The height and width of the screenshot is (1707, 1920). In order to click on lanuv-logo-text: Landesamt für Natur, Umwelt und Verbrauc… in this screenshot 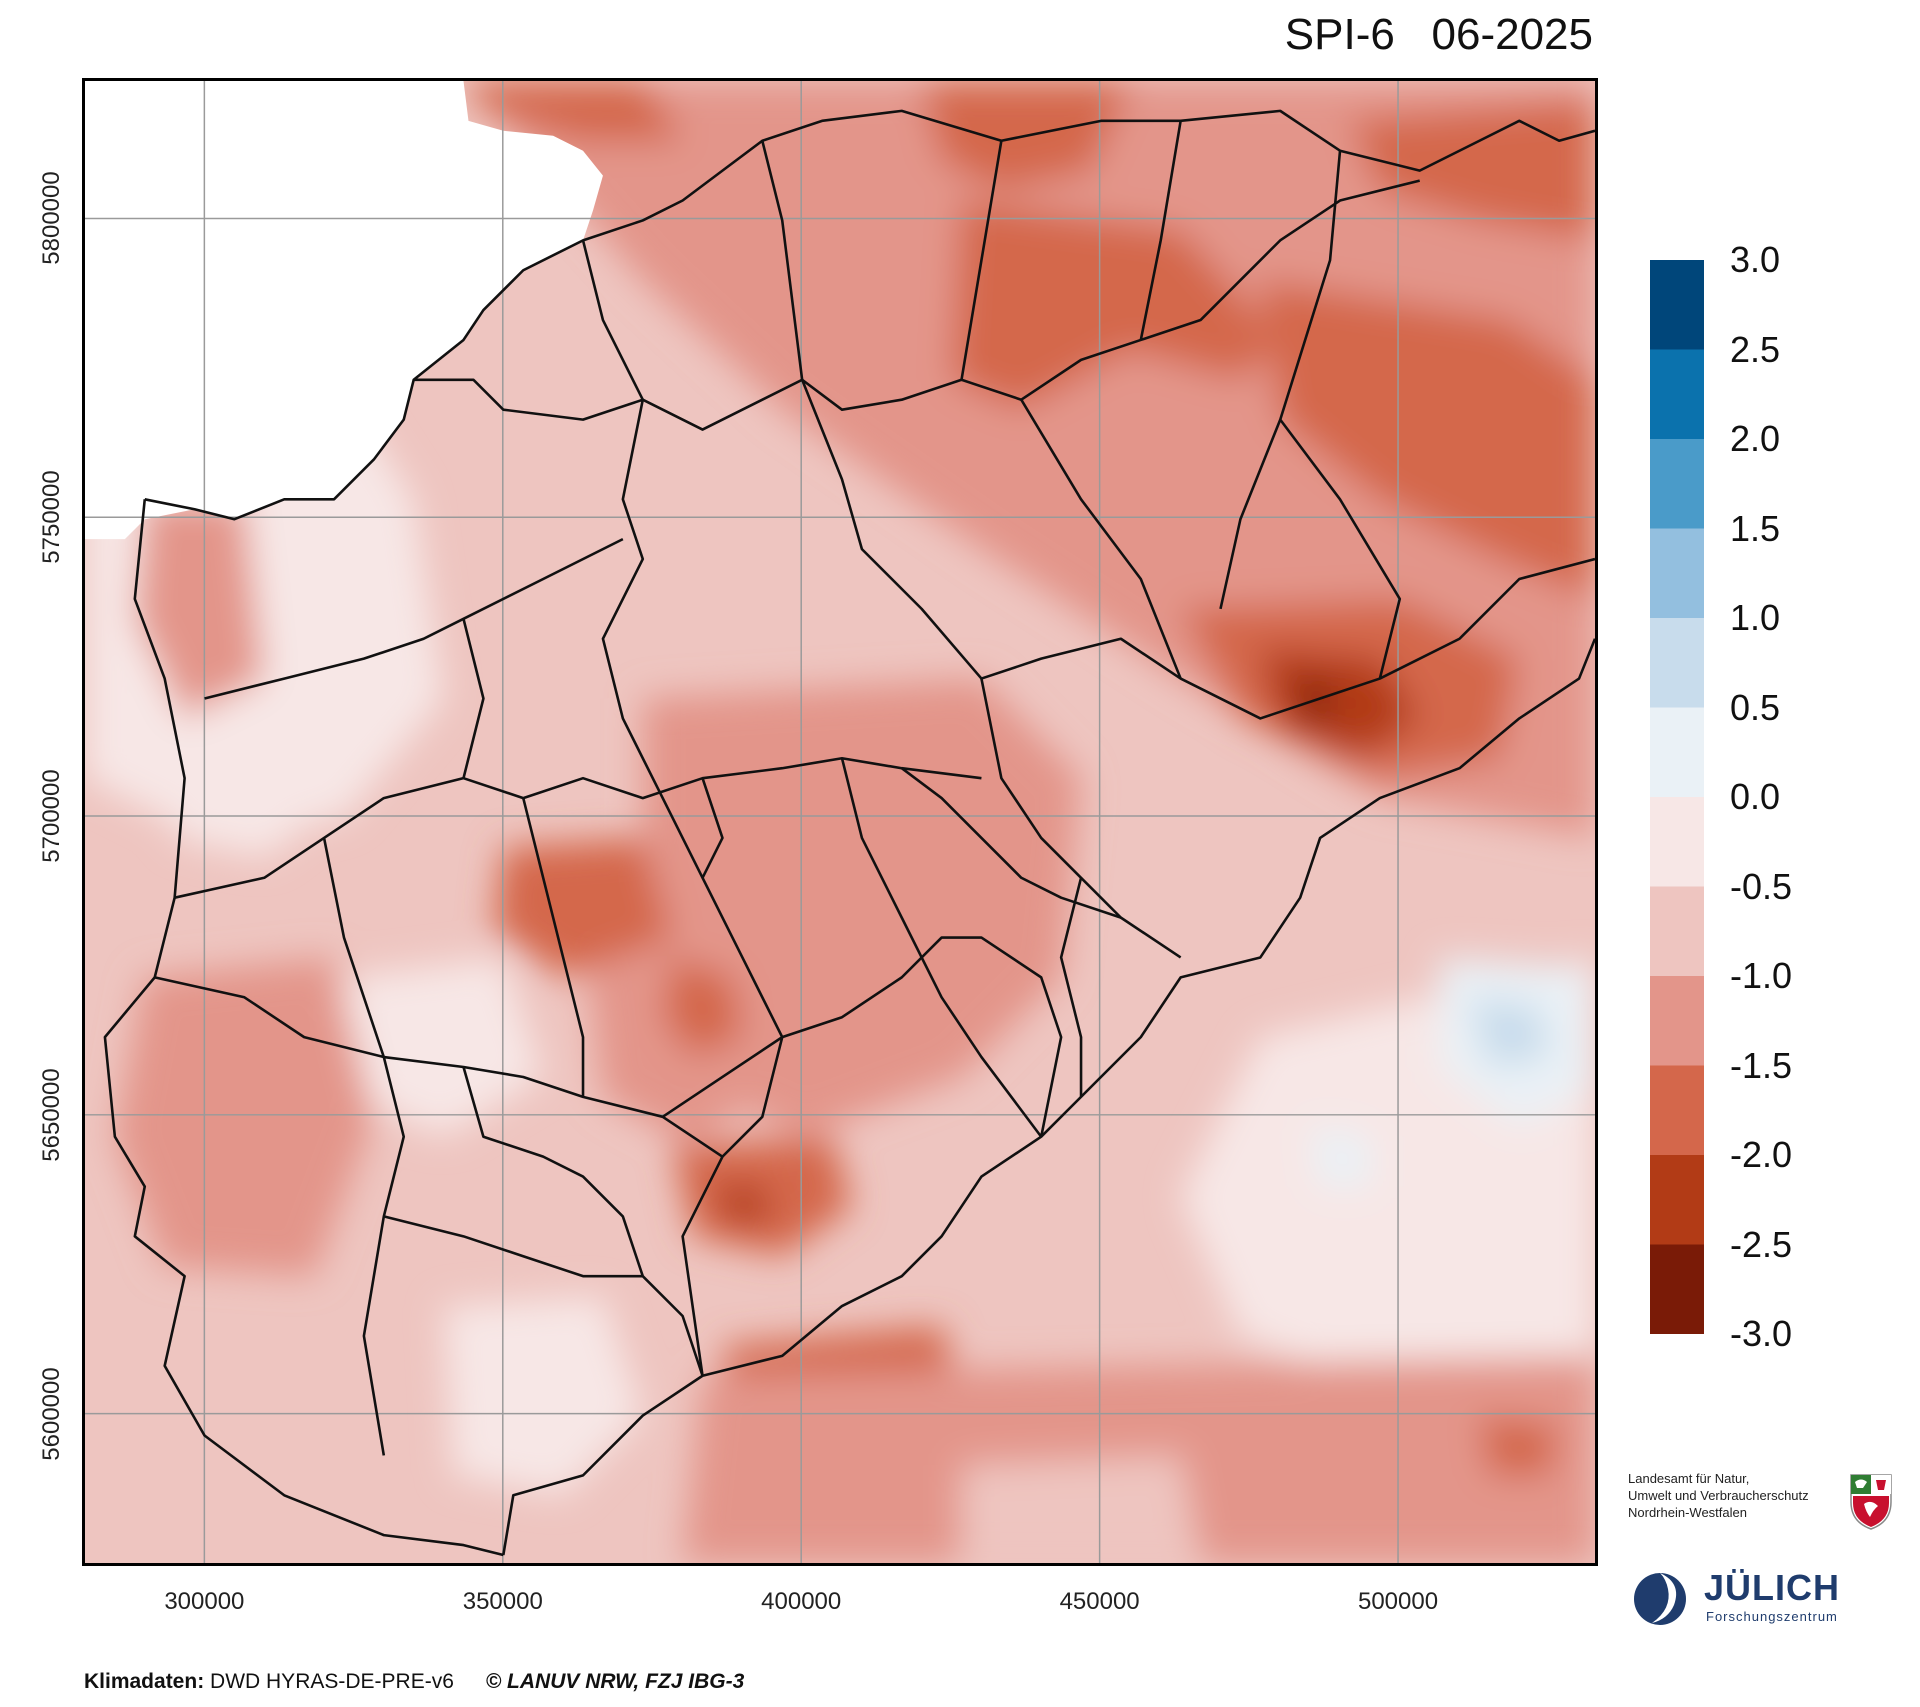, I will do `click(1718, 1495)`.